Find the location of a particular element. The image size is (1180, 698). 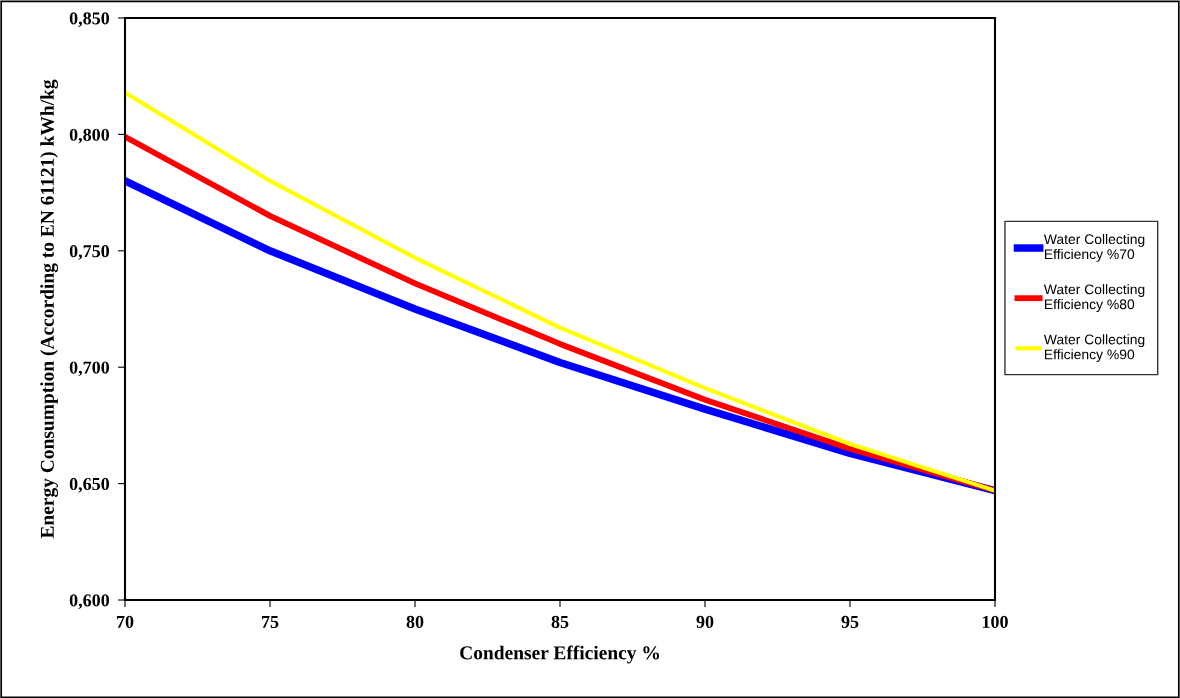

legend-label: Water Collecting Efficiency %90 is located at coordinates (1094, 348).